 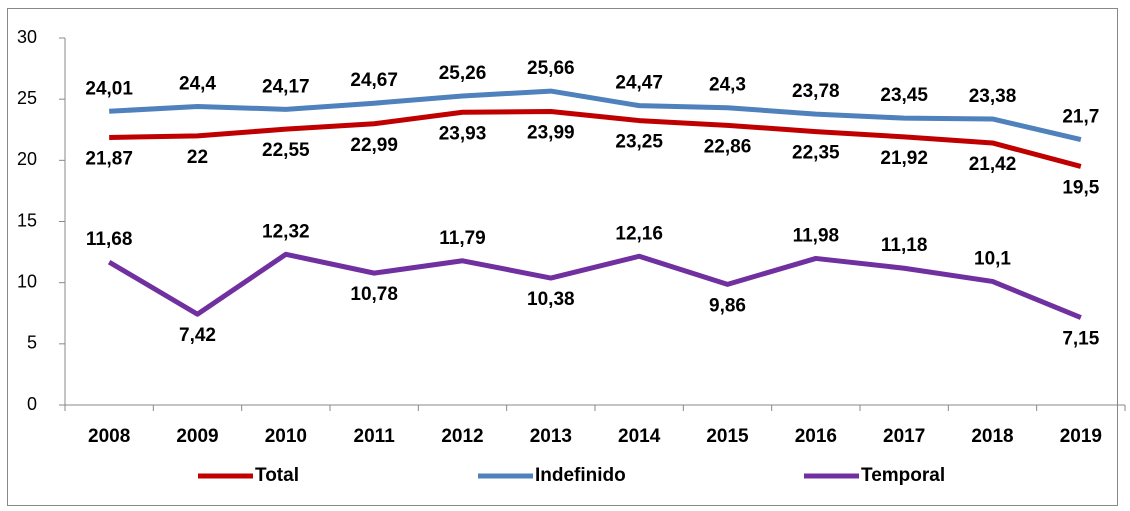 What do you see at coordinates (32, 404) in the screenshot?
I see `y-tick-label: 0` at bounding box center [32, 404].